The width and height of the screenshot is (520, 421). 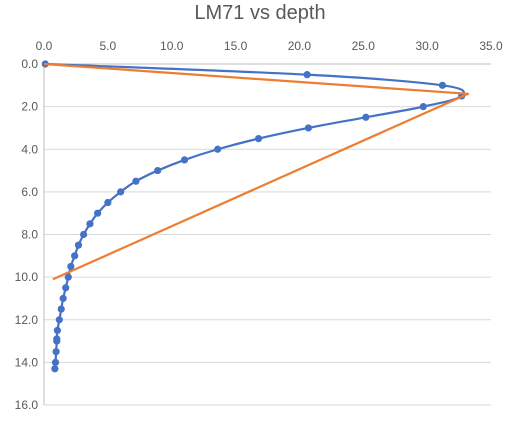 I want to click on y-tick-label-5: 10.0, so click(x=27, y=277).